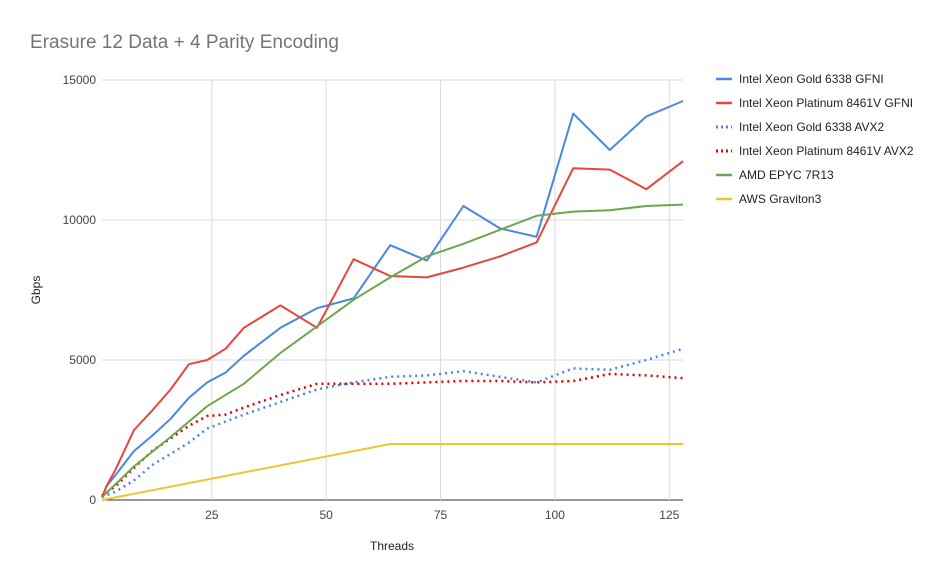 The image size is (940, 582). What do you see at coordinates (669, 515) in the screenshot?
I see `x-tick-label: 125` at bounding box center [669, 515].